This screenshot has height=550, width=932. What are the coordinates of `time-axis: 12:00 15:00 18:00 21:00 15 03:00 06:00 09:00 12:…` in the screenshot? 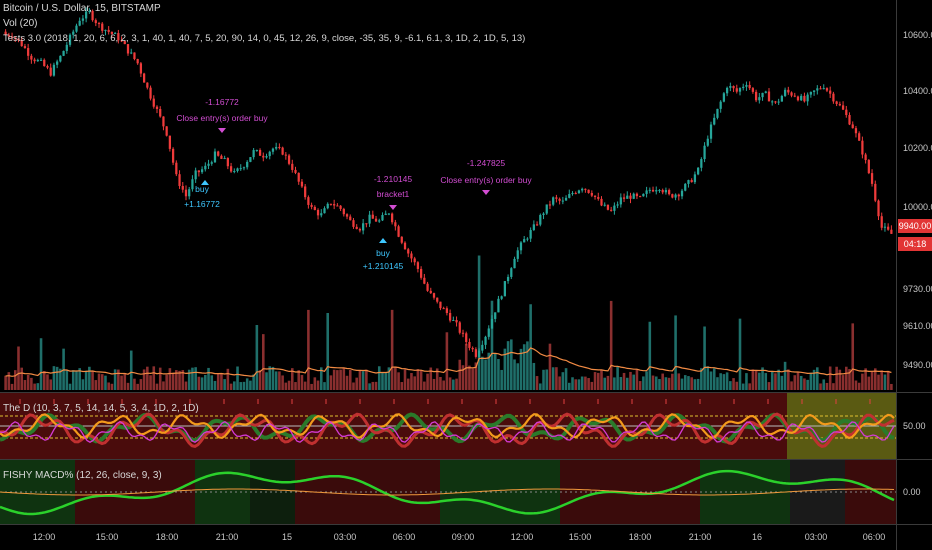 It's located at (459, 537).